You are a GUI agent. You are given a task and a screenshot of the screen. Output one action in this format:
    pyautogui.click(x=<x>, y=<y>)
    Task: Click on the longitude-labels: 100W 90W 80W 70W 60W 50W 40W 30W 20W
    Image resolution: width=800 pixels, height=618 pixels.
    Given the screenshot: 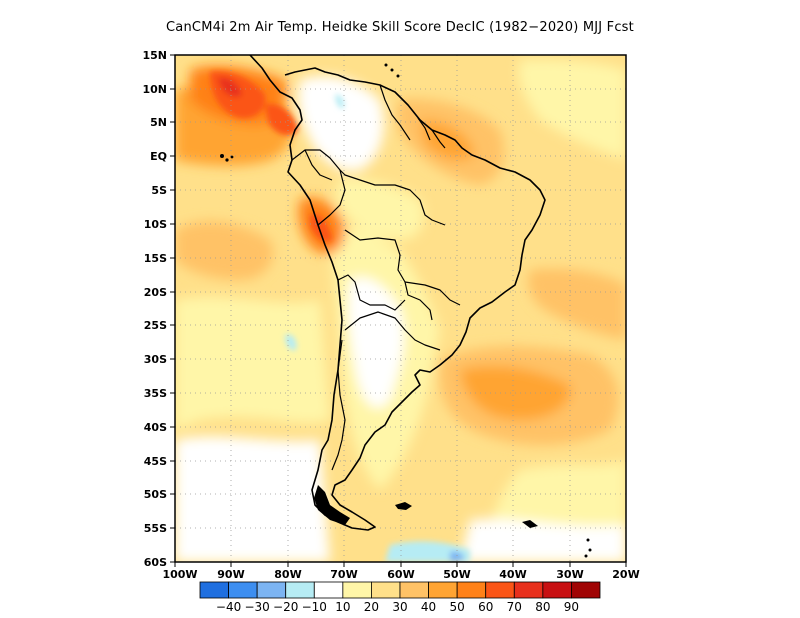 What is the action you would take?
    pyautogui.click(x=400, y=574)
    